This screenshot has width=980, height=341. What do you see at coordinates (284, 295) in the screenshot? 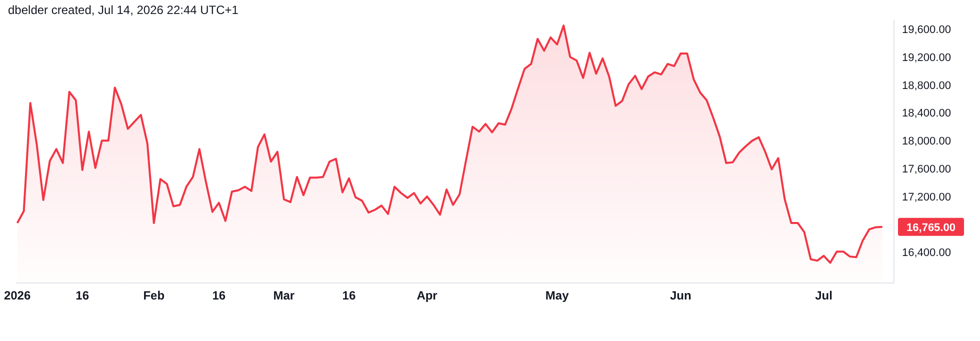
I see `x-tick-label: Mar` at bounding box center [284, 295].